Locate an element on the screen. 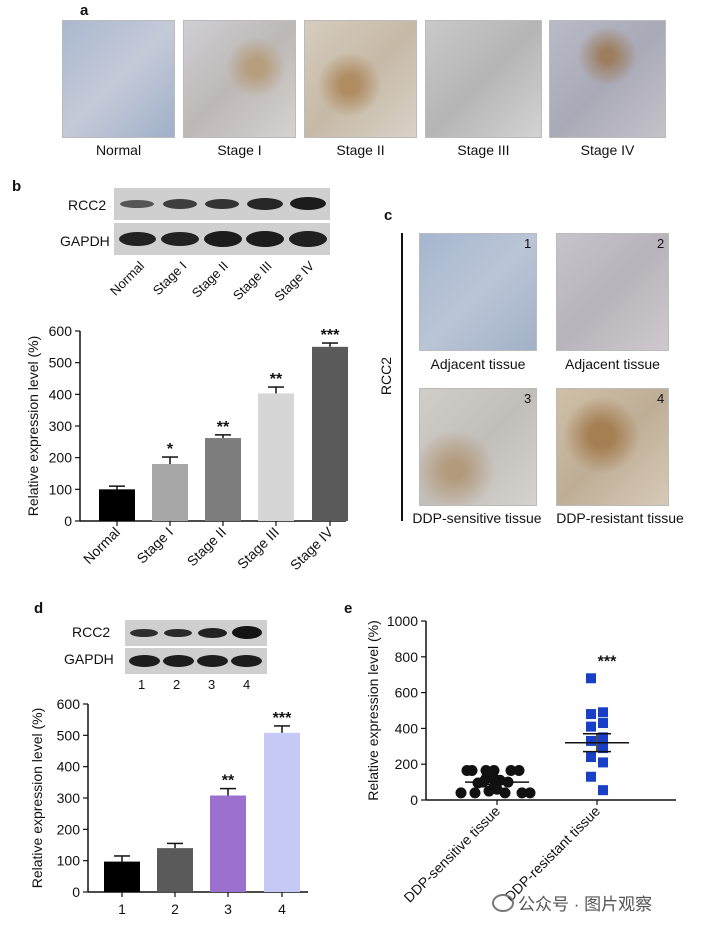 This screenshot has height=928, width=702. x-tick-label: Stage III is located at coordinates (258, 548).